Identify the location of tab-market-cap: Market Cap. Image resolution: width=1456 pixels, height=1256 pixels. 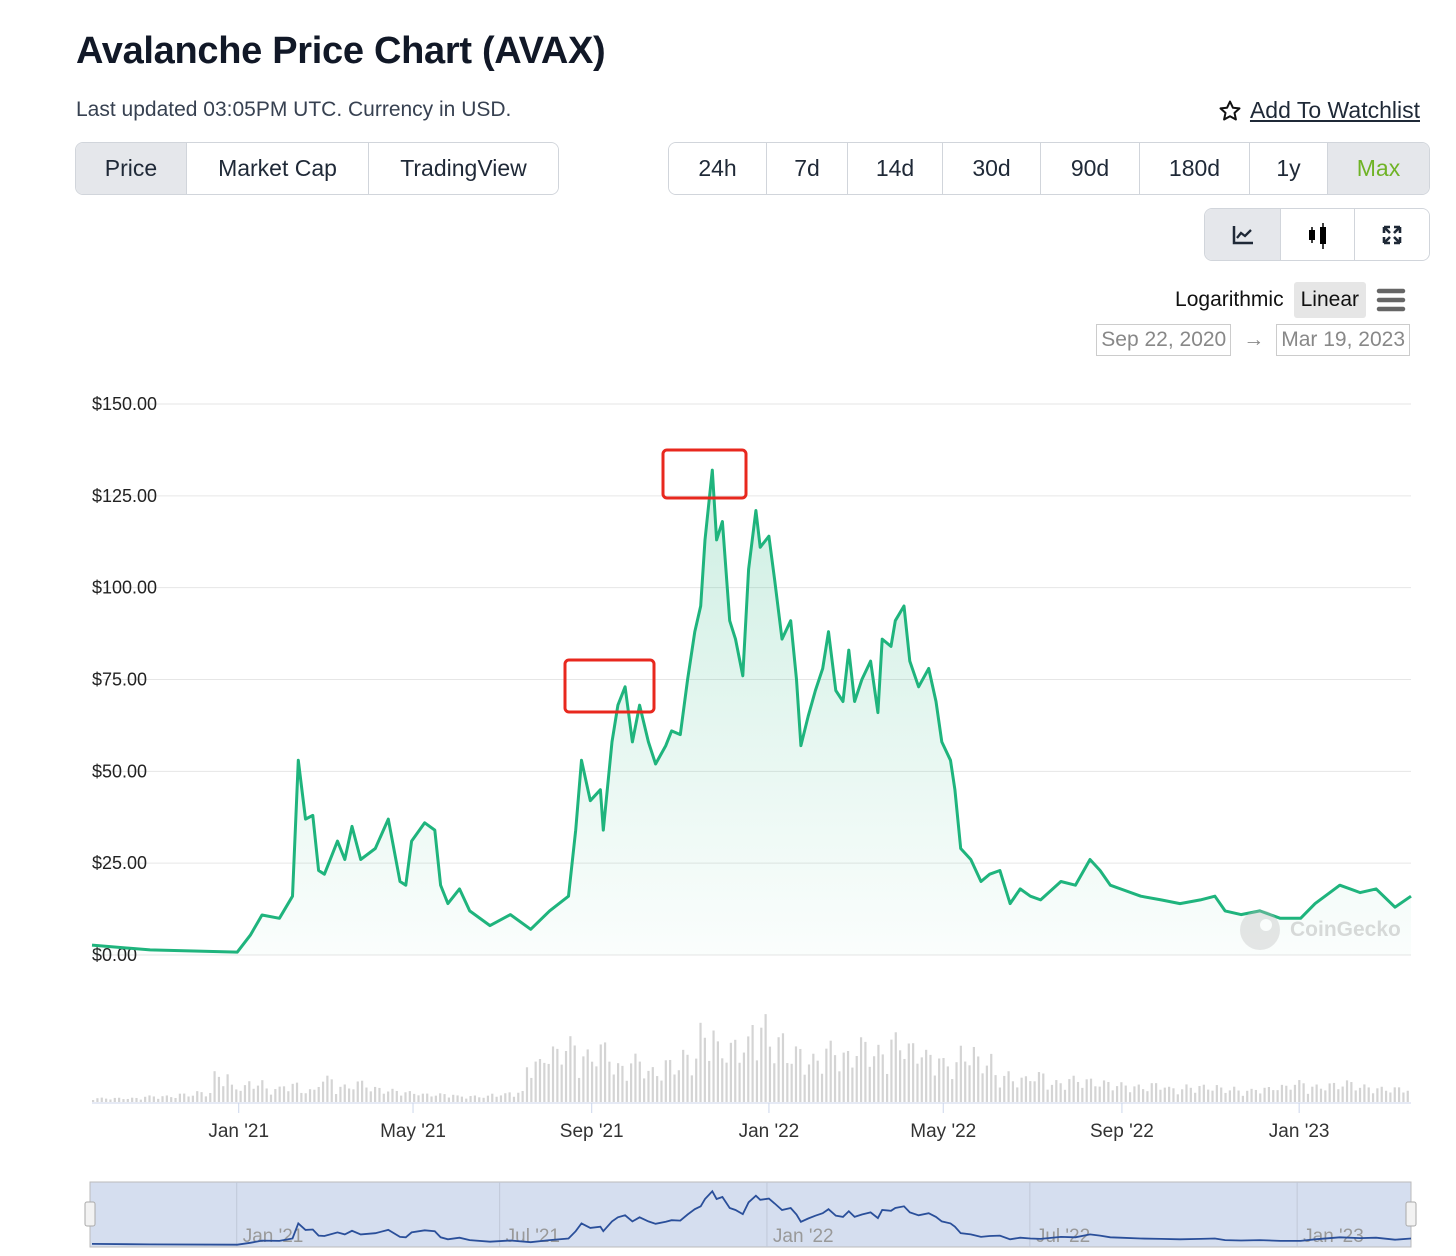
(278, 168).